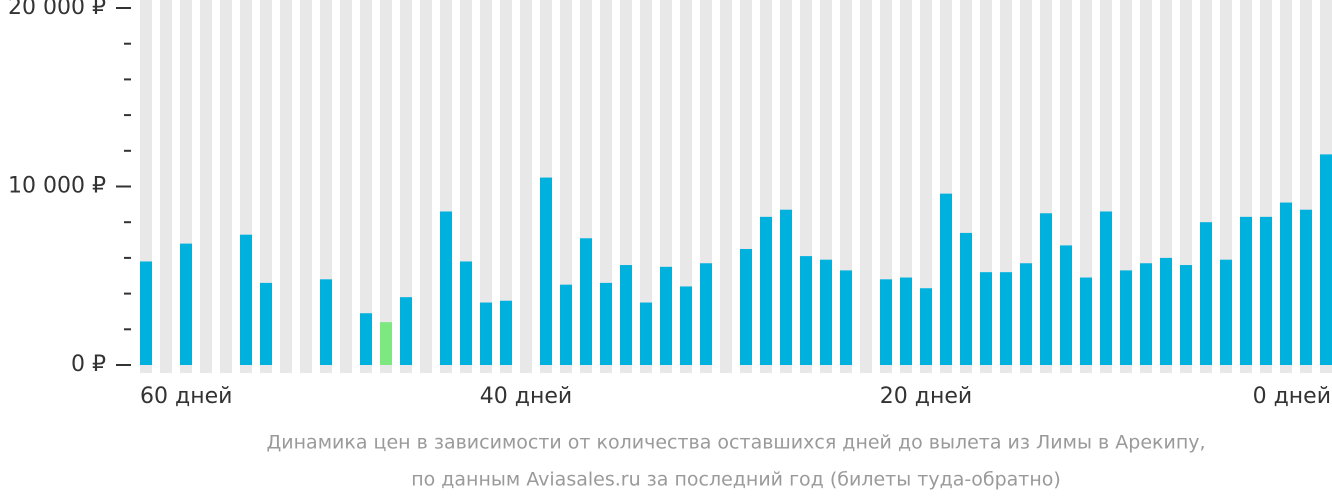 Image resolution: width=1332 pixels, height=502 pixels. I want to click on y-tick-label: 20 000 ₽, so click(57, 10).